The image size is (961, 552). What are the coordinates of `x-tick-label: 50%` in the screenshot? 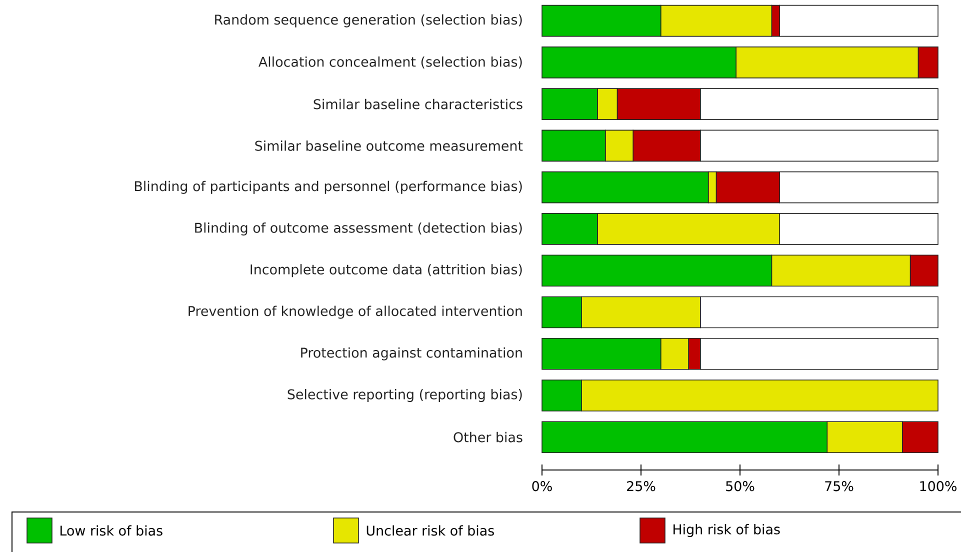 It's located at (740, 486).